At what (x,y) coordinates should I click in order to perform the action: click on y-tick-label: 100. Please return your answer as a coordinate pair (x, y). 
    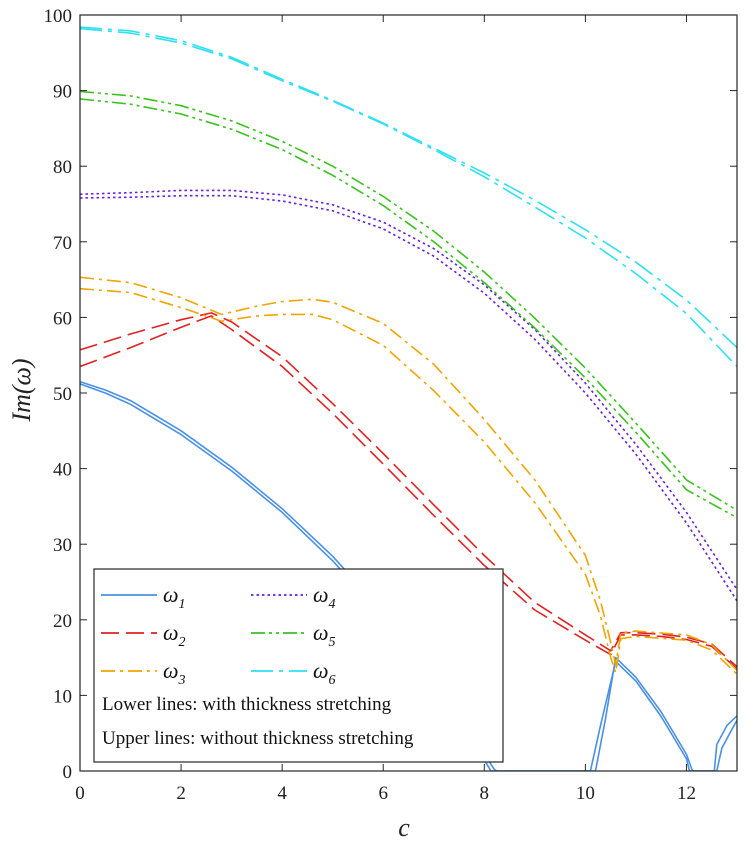
    Looking at the image, I should click on (58, 16).